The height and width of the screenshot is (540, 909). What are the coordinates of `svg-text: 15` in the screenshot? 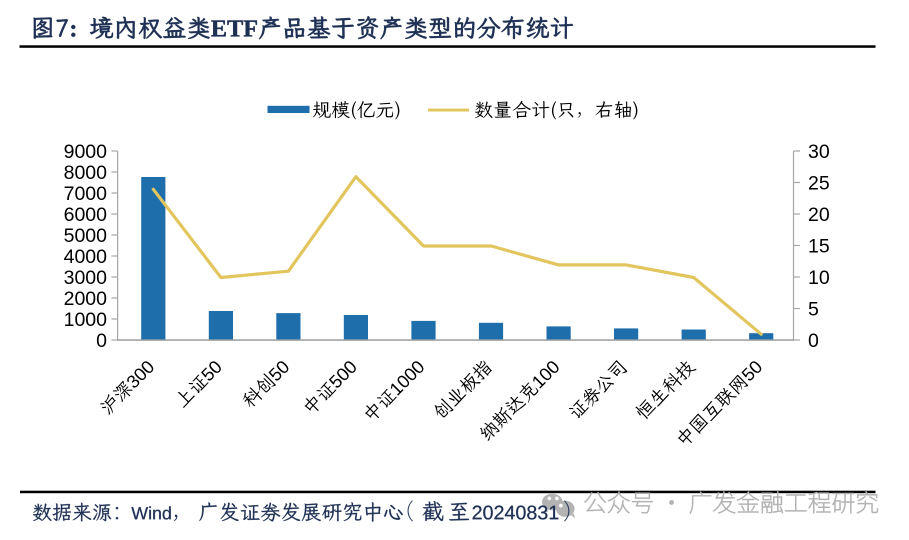 It's located at (819, 247).